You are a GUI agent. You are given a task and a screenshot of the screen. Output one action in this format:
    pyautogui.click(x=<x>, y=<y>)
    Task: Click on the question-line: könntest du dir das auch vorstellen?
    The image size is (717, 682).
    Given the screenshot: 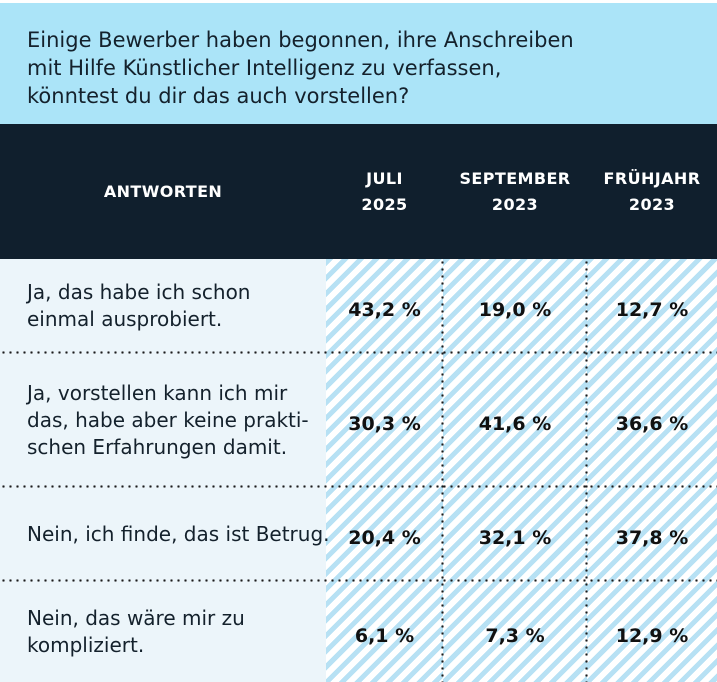 What is the action you would take?
    pyautogui.click(x=218, y=96)
    